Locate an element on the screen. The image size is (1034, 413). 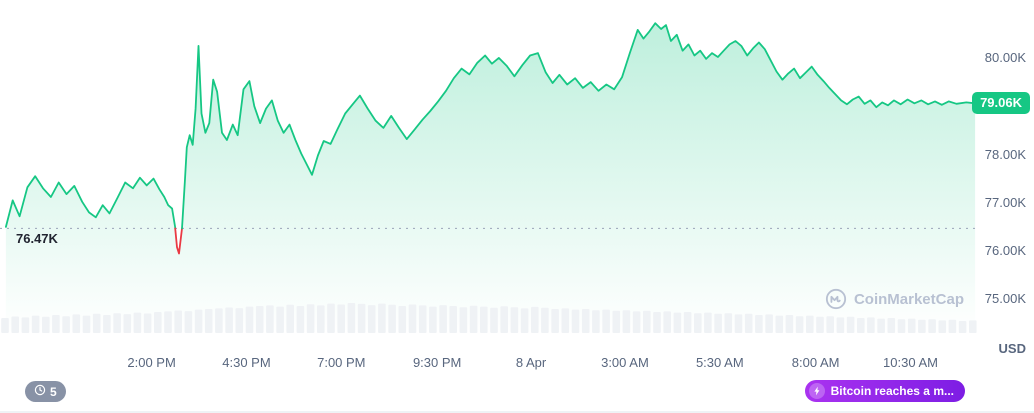
volume-bars is located at coordinates (489, 318).